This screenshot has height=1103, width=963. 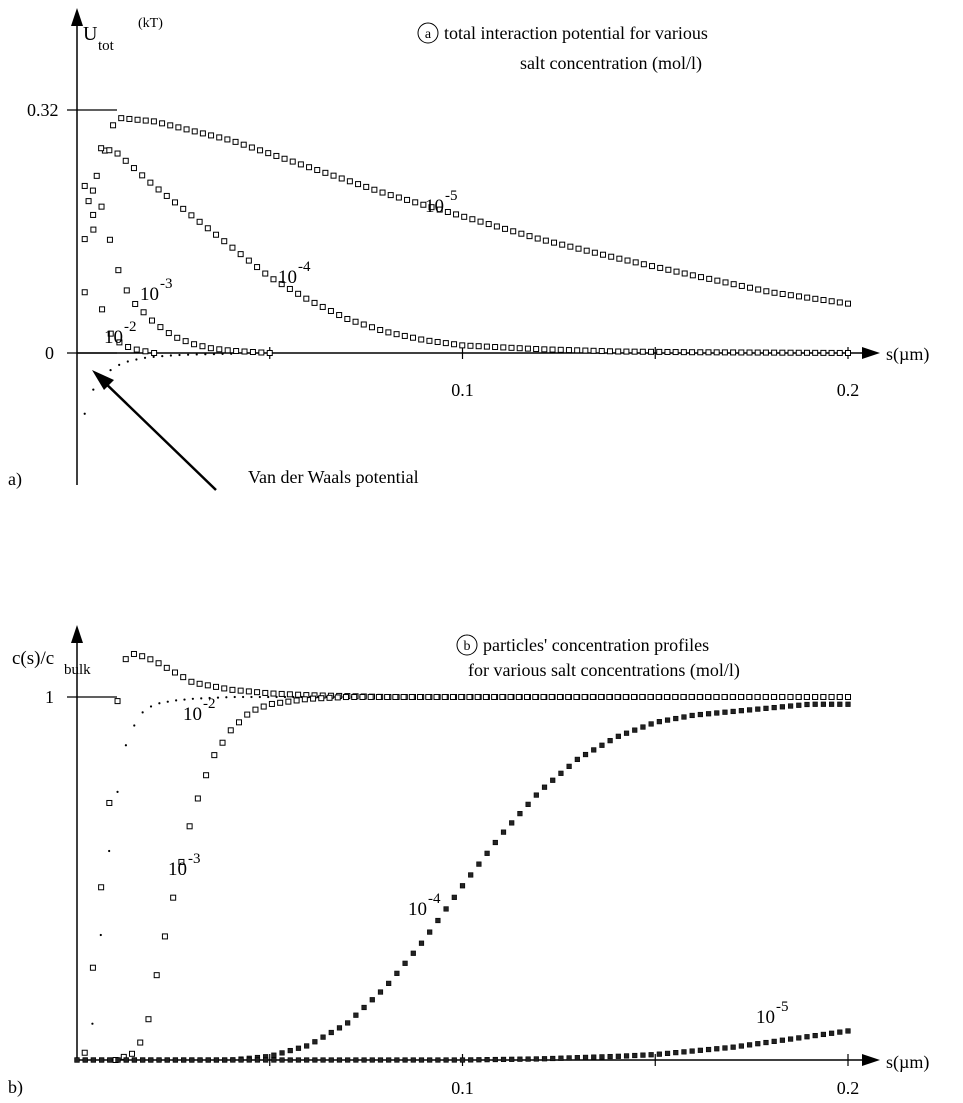 What do you see at coordinates (848, 1088) in the screenshot?
I see `panel-b-x-tick-label: 0.2` at bounding box center [848, 1088].